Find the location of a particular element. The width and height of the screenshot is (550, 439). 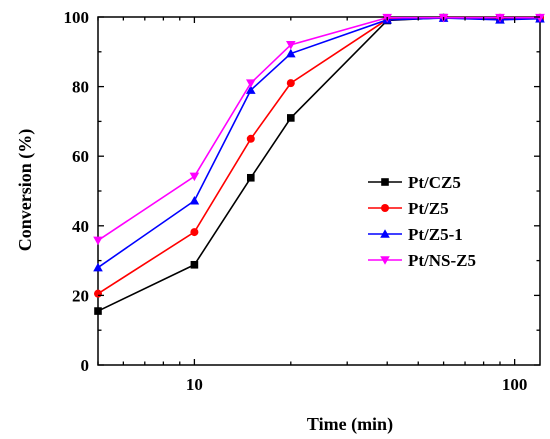

y-tick-label: 20 is located at coordinates (80, 295).